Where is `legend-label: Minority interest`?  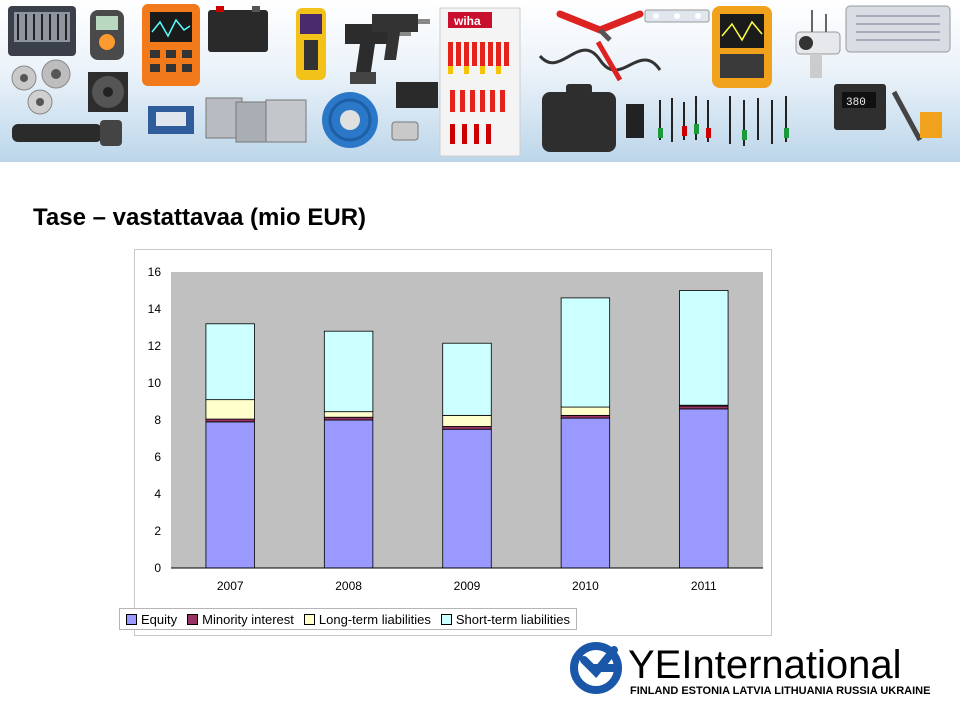 legend-label: Minority interest is located at coordinates (248, 619).